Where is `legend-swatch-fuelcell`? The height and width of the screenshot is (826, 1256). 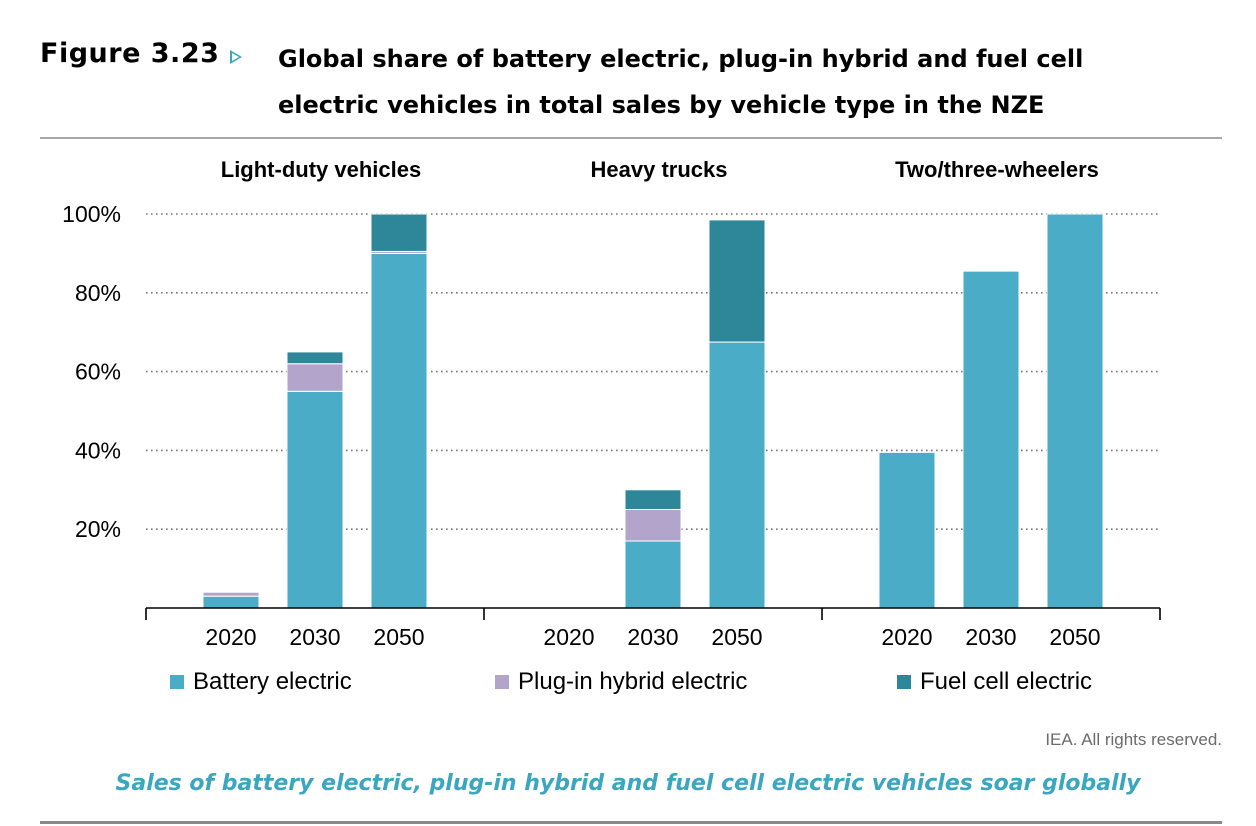
legend-swatch-fuelcell is located at coordinates (904, 682).